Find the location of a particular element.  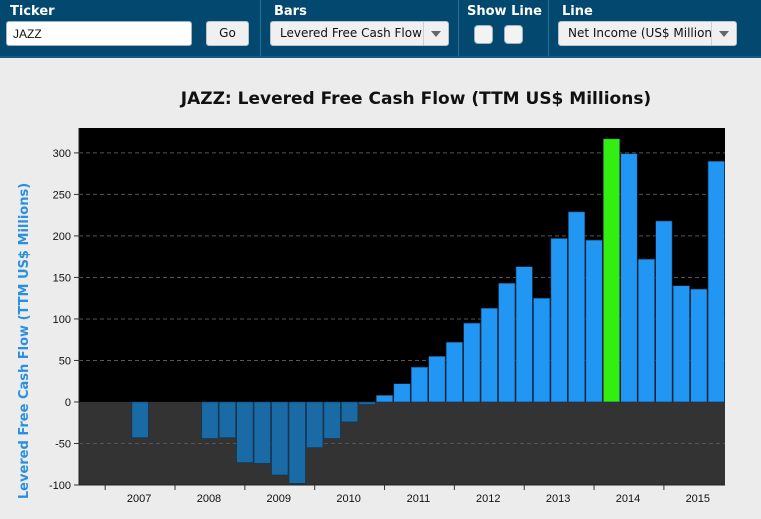

show-line-label: Show Line is located at coordinates (504, 11).